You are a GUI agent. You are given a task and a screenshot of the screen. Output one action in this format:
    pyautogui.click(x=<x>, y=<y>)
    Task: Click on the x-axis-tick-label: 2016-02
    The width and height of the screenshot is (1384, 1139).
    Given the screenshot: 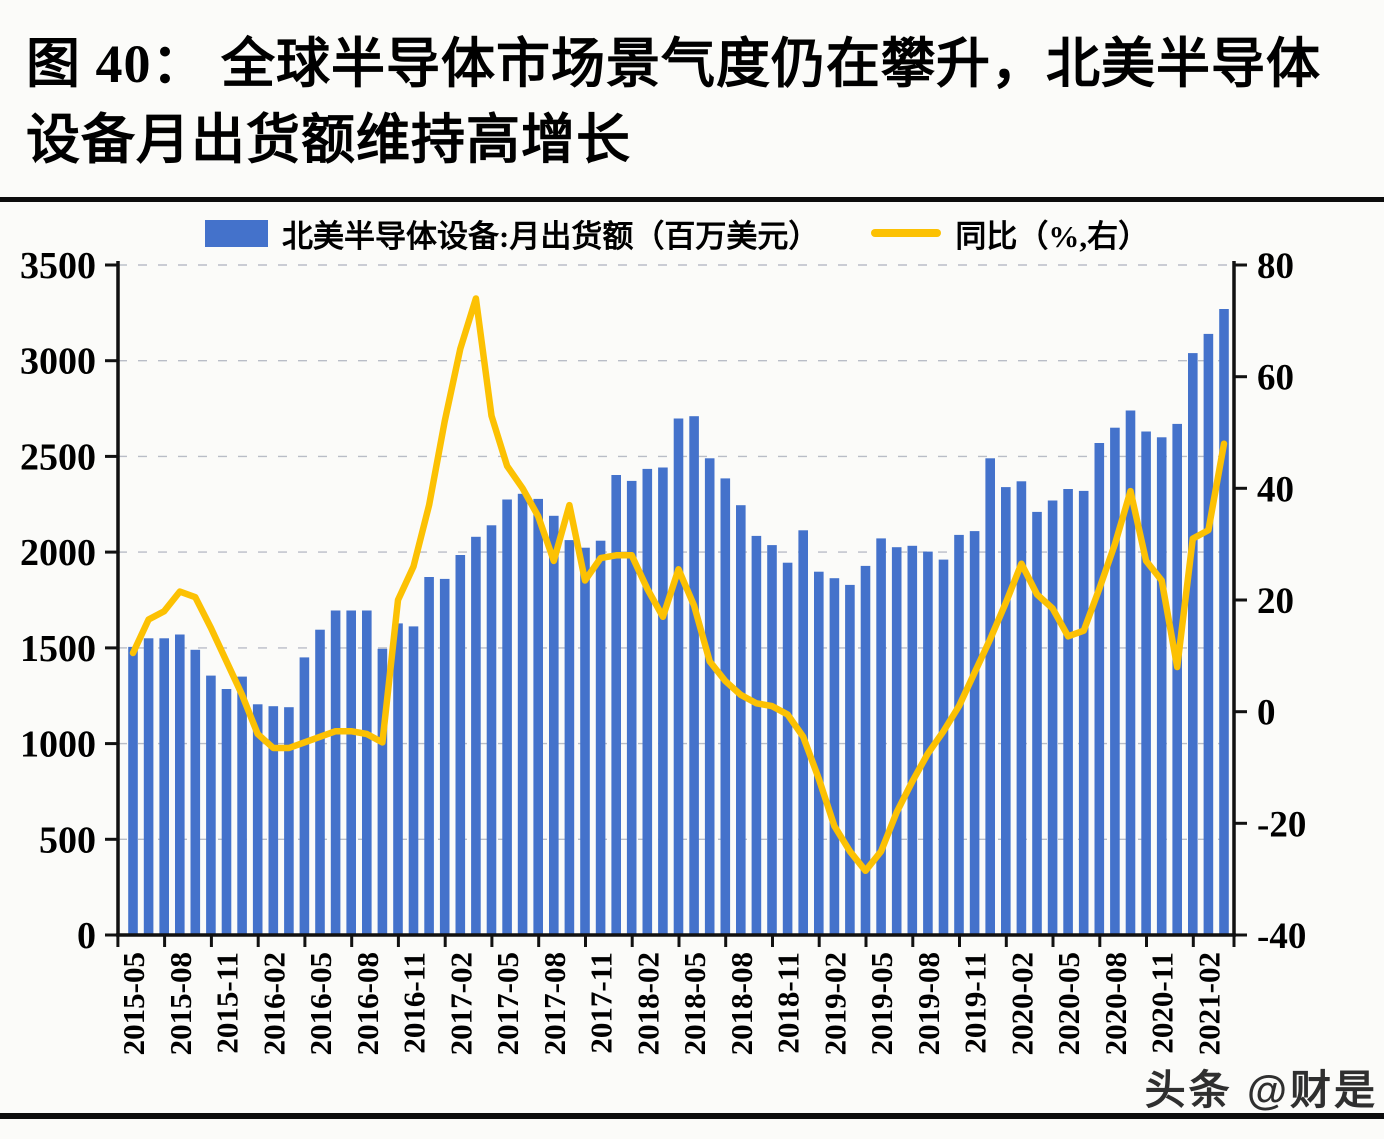 What is the action you would take?
    pyautogui.click(x=273, y=1003)
    